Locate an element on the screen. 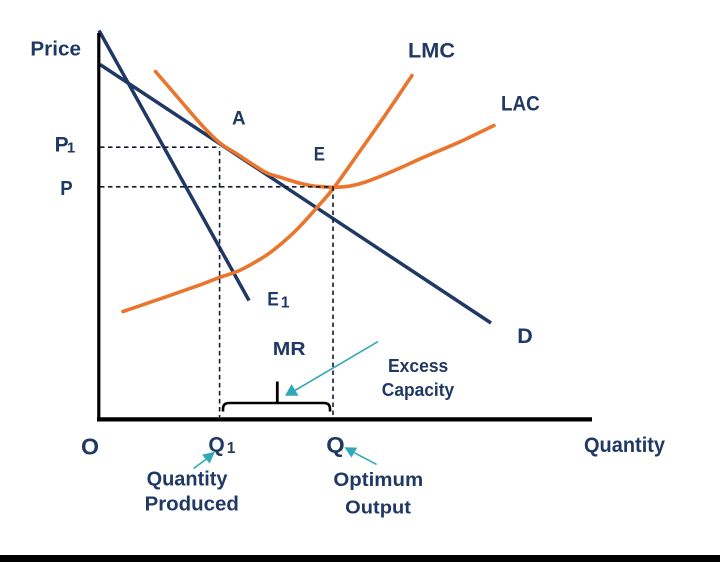 This screenshot has width=720, height=562. svg-text: MR is located at coordinates (289, 348).